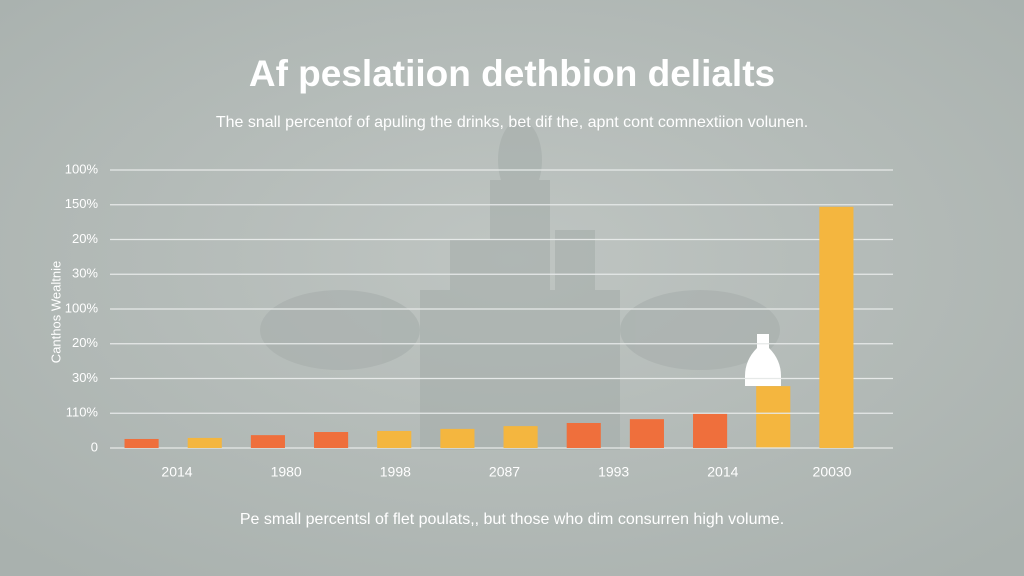 The height and width of the screenshot is (576, 1024). What do you see at coordinates (613, 472) in the screenshot?
I see `x-tick-label: 1993` at bounding box center [613, 472].